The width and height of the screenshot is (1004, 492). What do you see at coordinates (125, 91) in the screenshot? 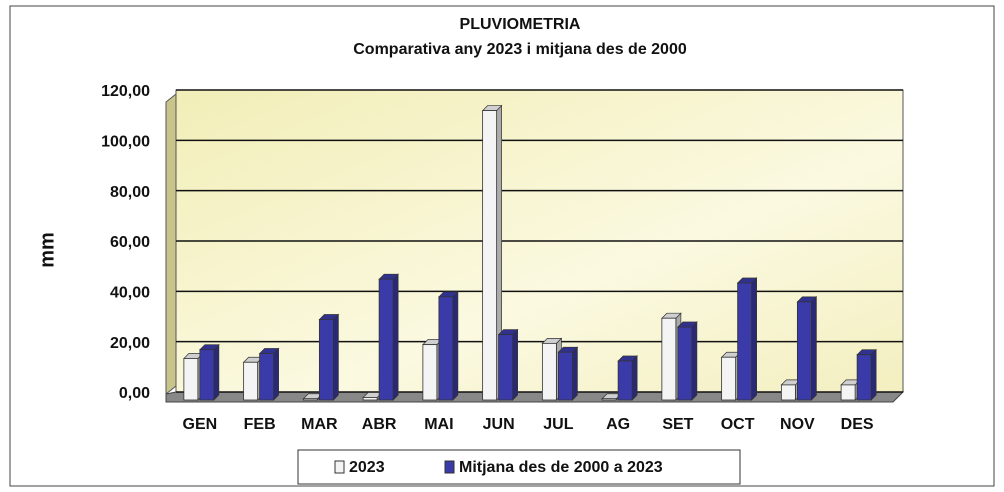
I see `y-tick-label: 120,00` at bounding box center [125, 91].